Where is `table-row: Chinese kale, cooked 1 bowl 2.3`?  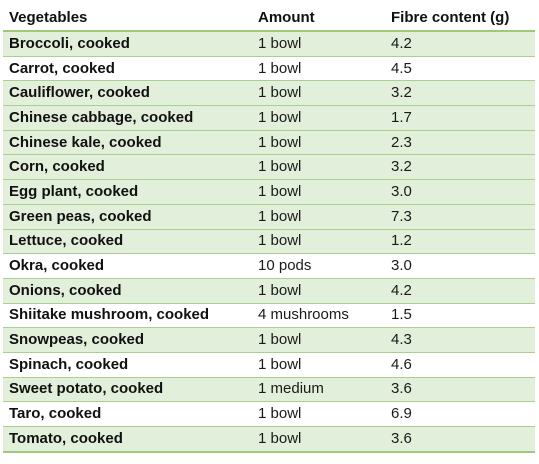
table-row: Chinese kale, cooked 1 bowl 2.3 is located at coordinates (269, 143).